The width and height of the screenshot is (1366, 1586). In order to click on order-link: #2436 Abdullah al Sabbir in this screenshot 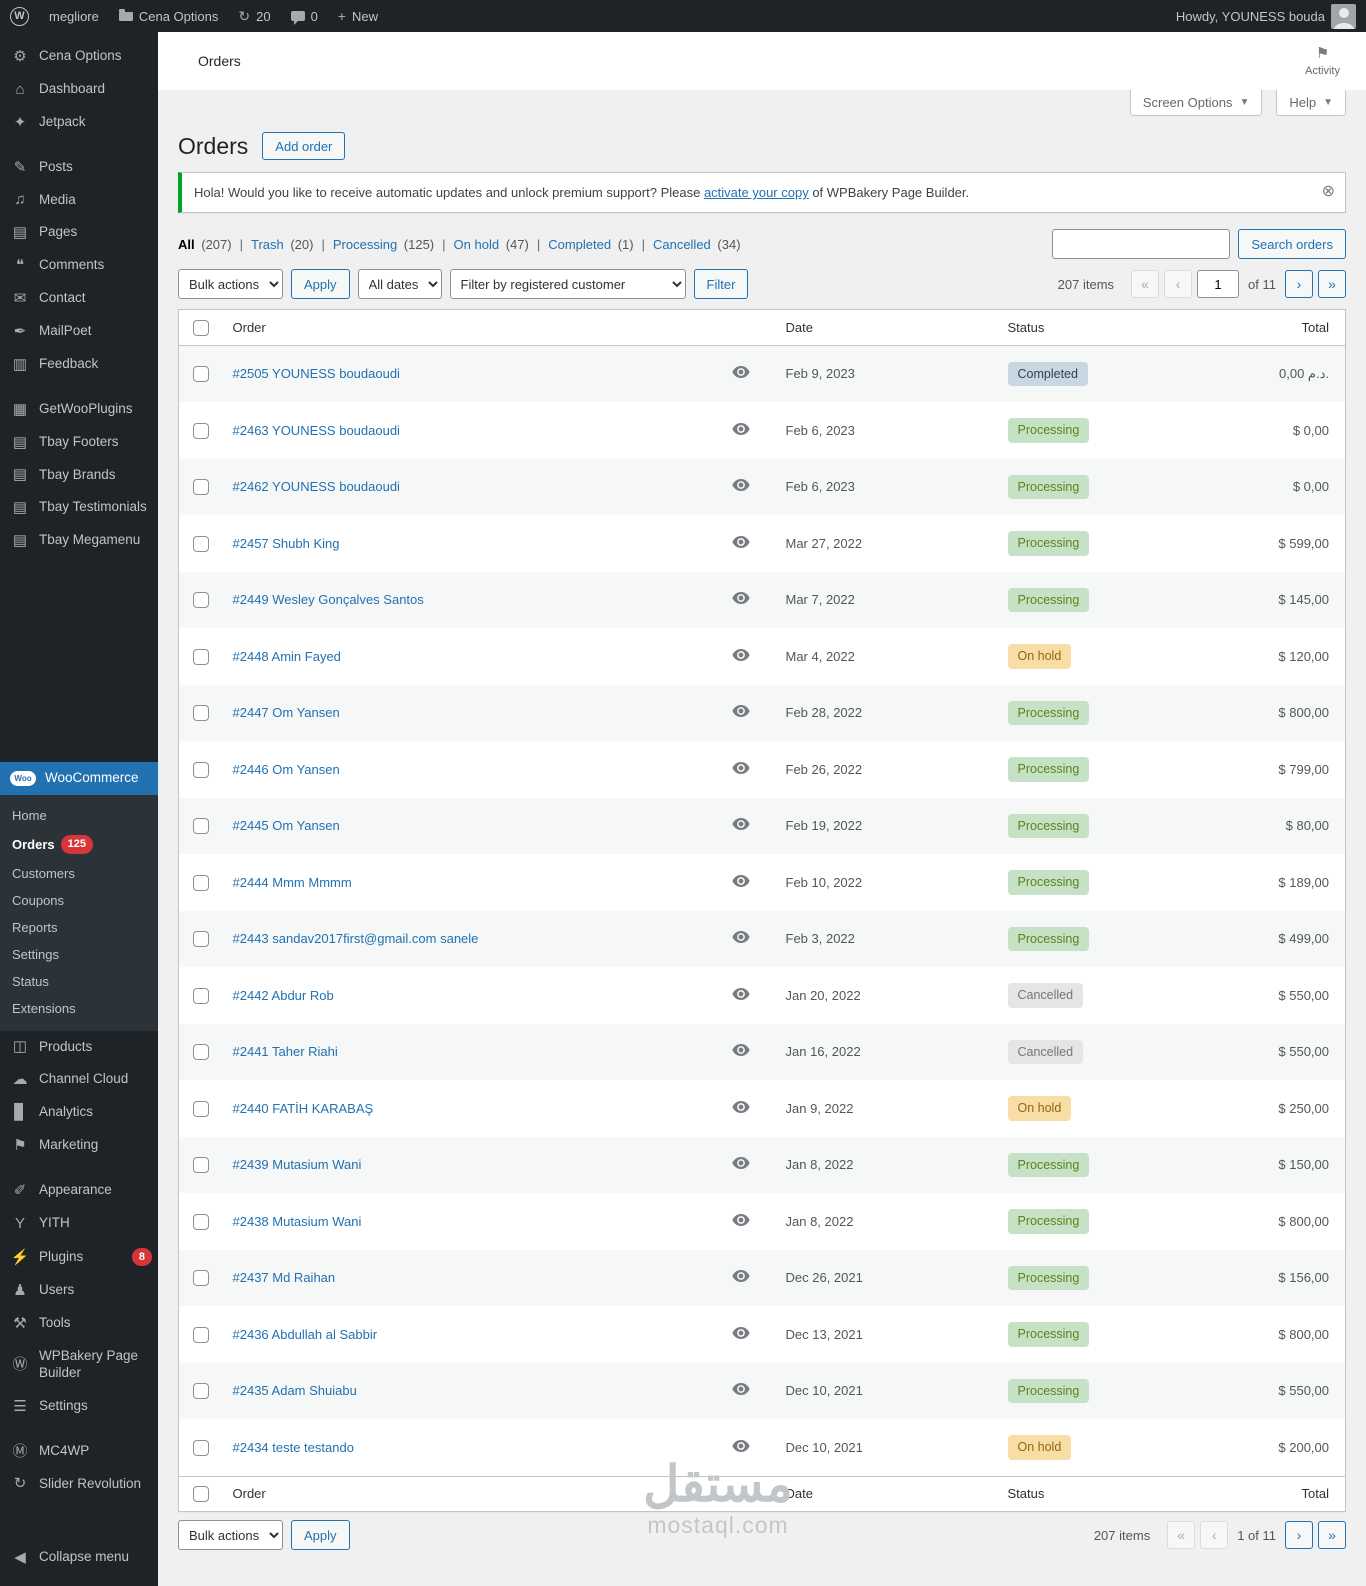, I will do `click(305, 1334)`.